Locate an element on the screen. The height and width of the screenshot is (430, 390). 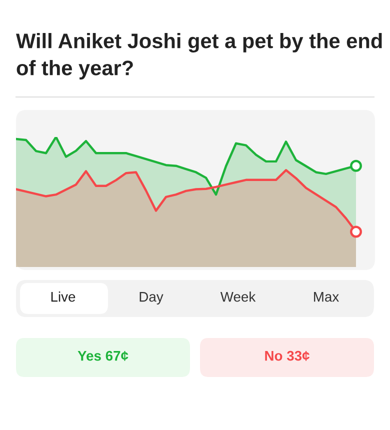
text: Yes 67¢ is located at coordinates (103, 355).